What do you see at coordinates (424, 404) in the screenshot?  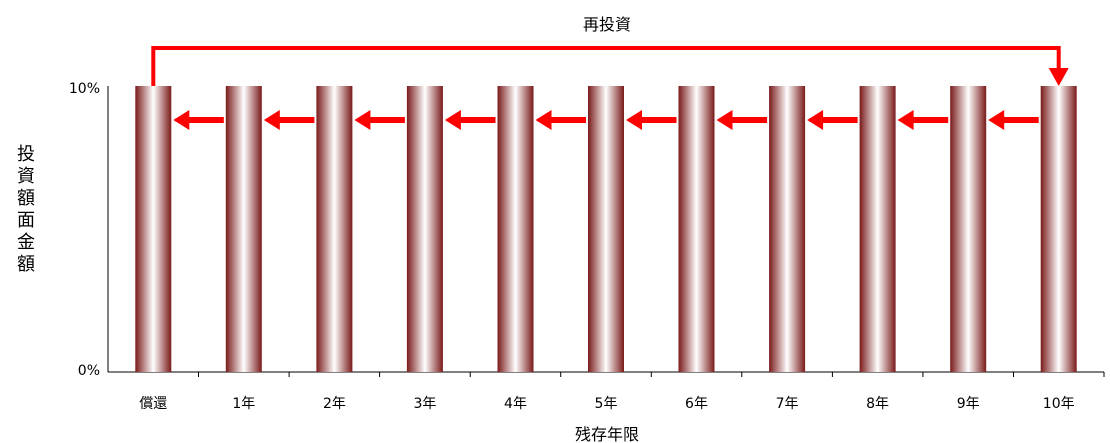 I see `x-tick-label: 3年` at bounding box center [424, 404].